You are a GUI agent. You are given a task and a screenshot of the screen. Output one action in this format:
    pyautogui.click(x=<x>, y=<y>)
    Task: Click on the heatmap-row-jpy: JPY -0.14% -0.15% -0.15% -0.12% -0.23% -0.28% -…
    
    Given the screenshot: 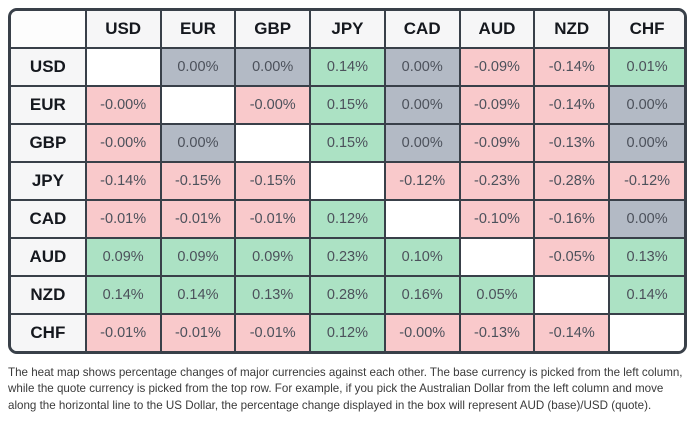 What is the action you would take?
    pyautogui.click(x=347, y=181)
    